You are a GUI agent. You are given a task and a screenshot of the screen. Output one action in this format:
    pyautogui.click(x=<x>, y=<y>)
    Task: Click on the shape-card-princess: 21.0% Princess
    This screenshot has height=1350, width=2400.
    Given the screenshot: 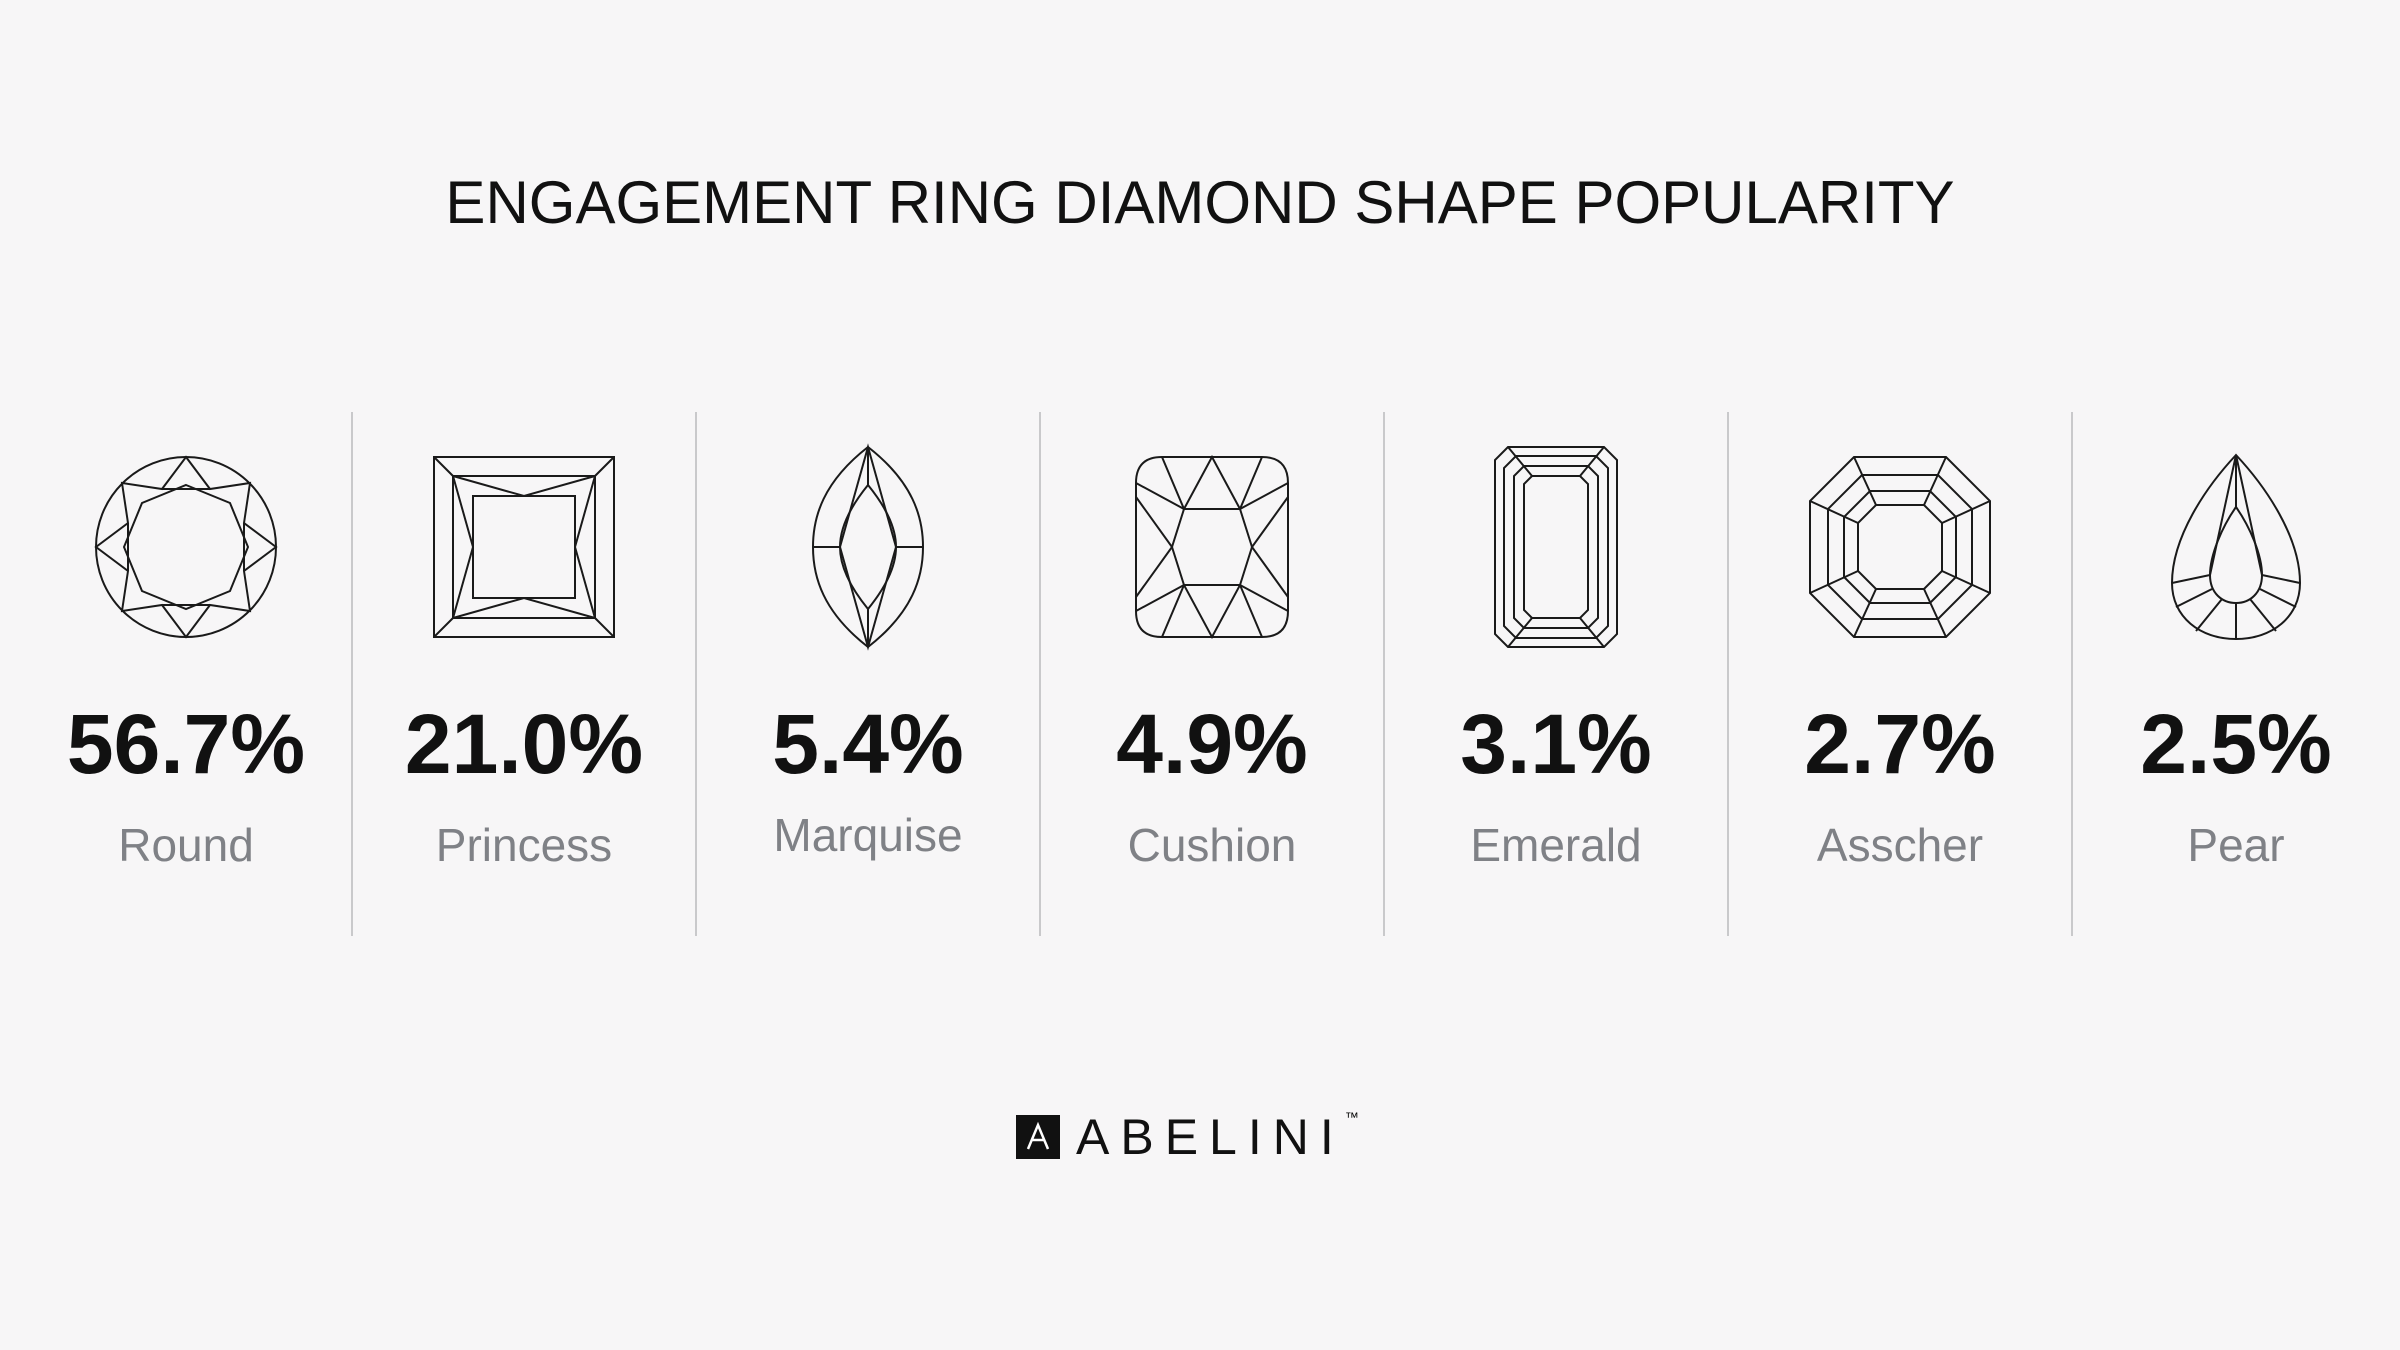 What is the action you would take?
    pyautogui.click(x=524, y=674)
    